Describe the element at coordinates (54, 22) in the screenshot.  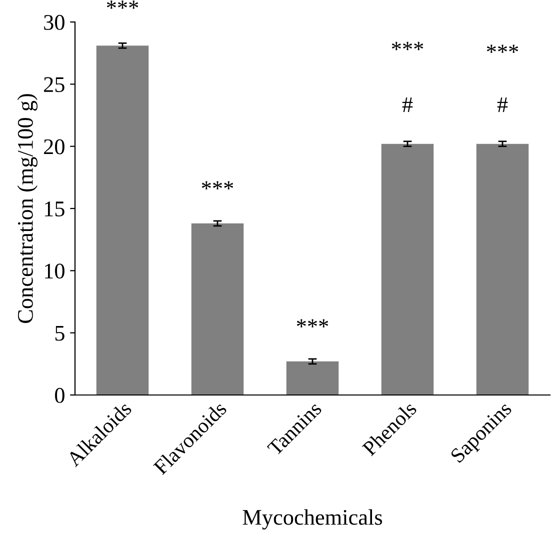
I see `y-tick-label: 30` at that location.